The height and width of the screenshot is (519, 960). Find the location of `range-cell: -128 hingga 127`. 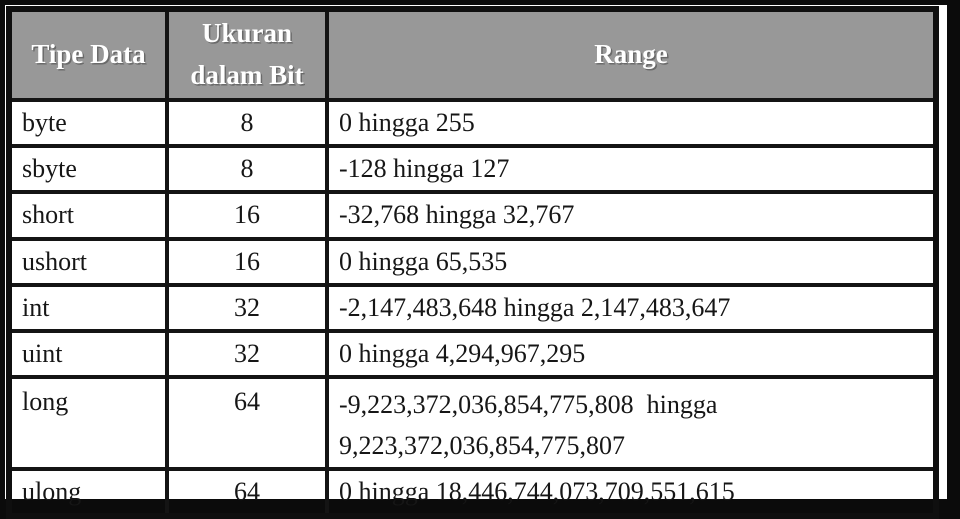

range-cell: -128 hingga 127 is located at coordinates (631, 169).